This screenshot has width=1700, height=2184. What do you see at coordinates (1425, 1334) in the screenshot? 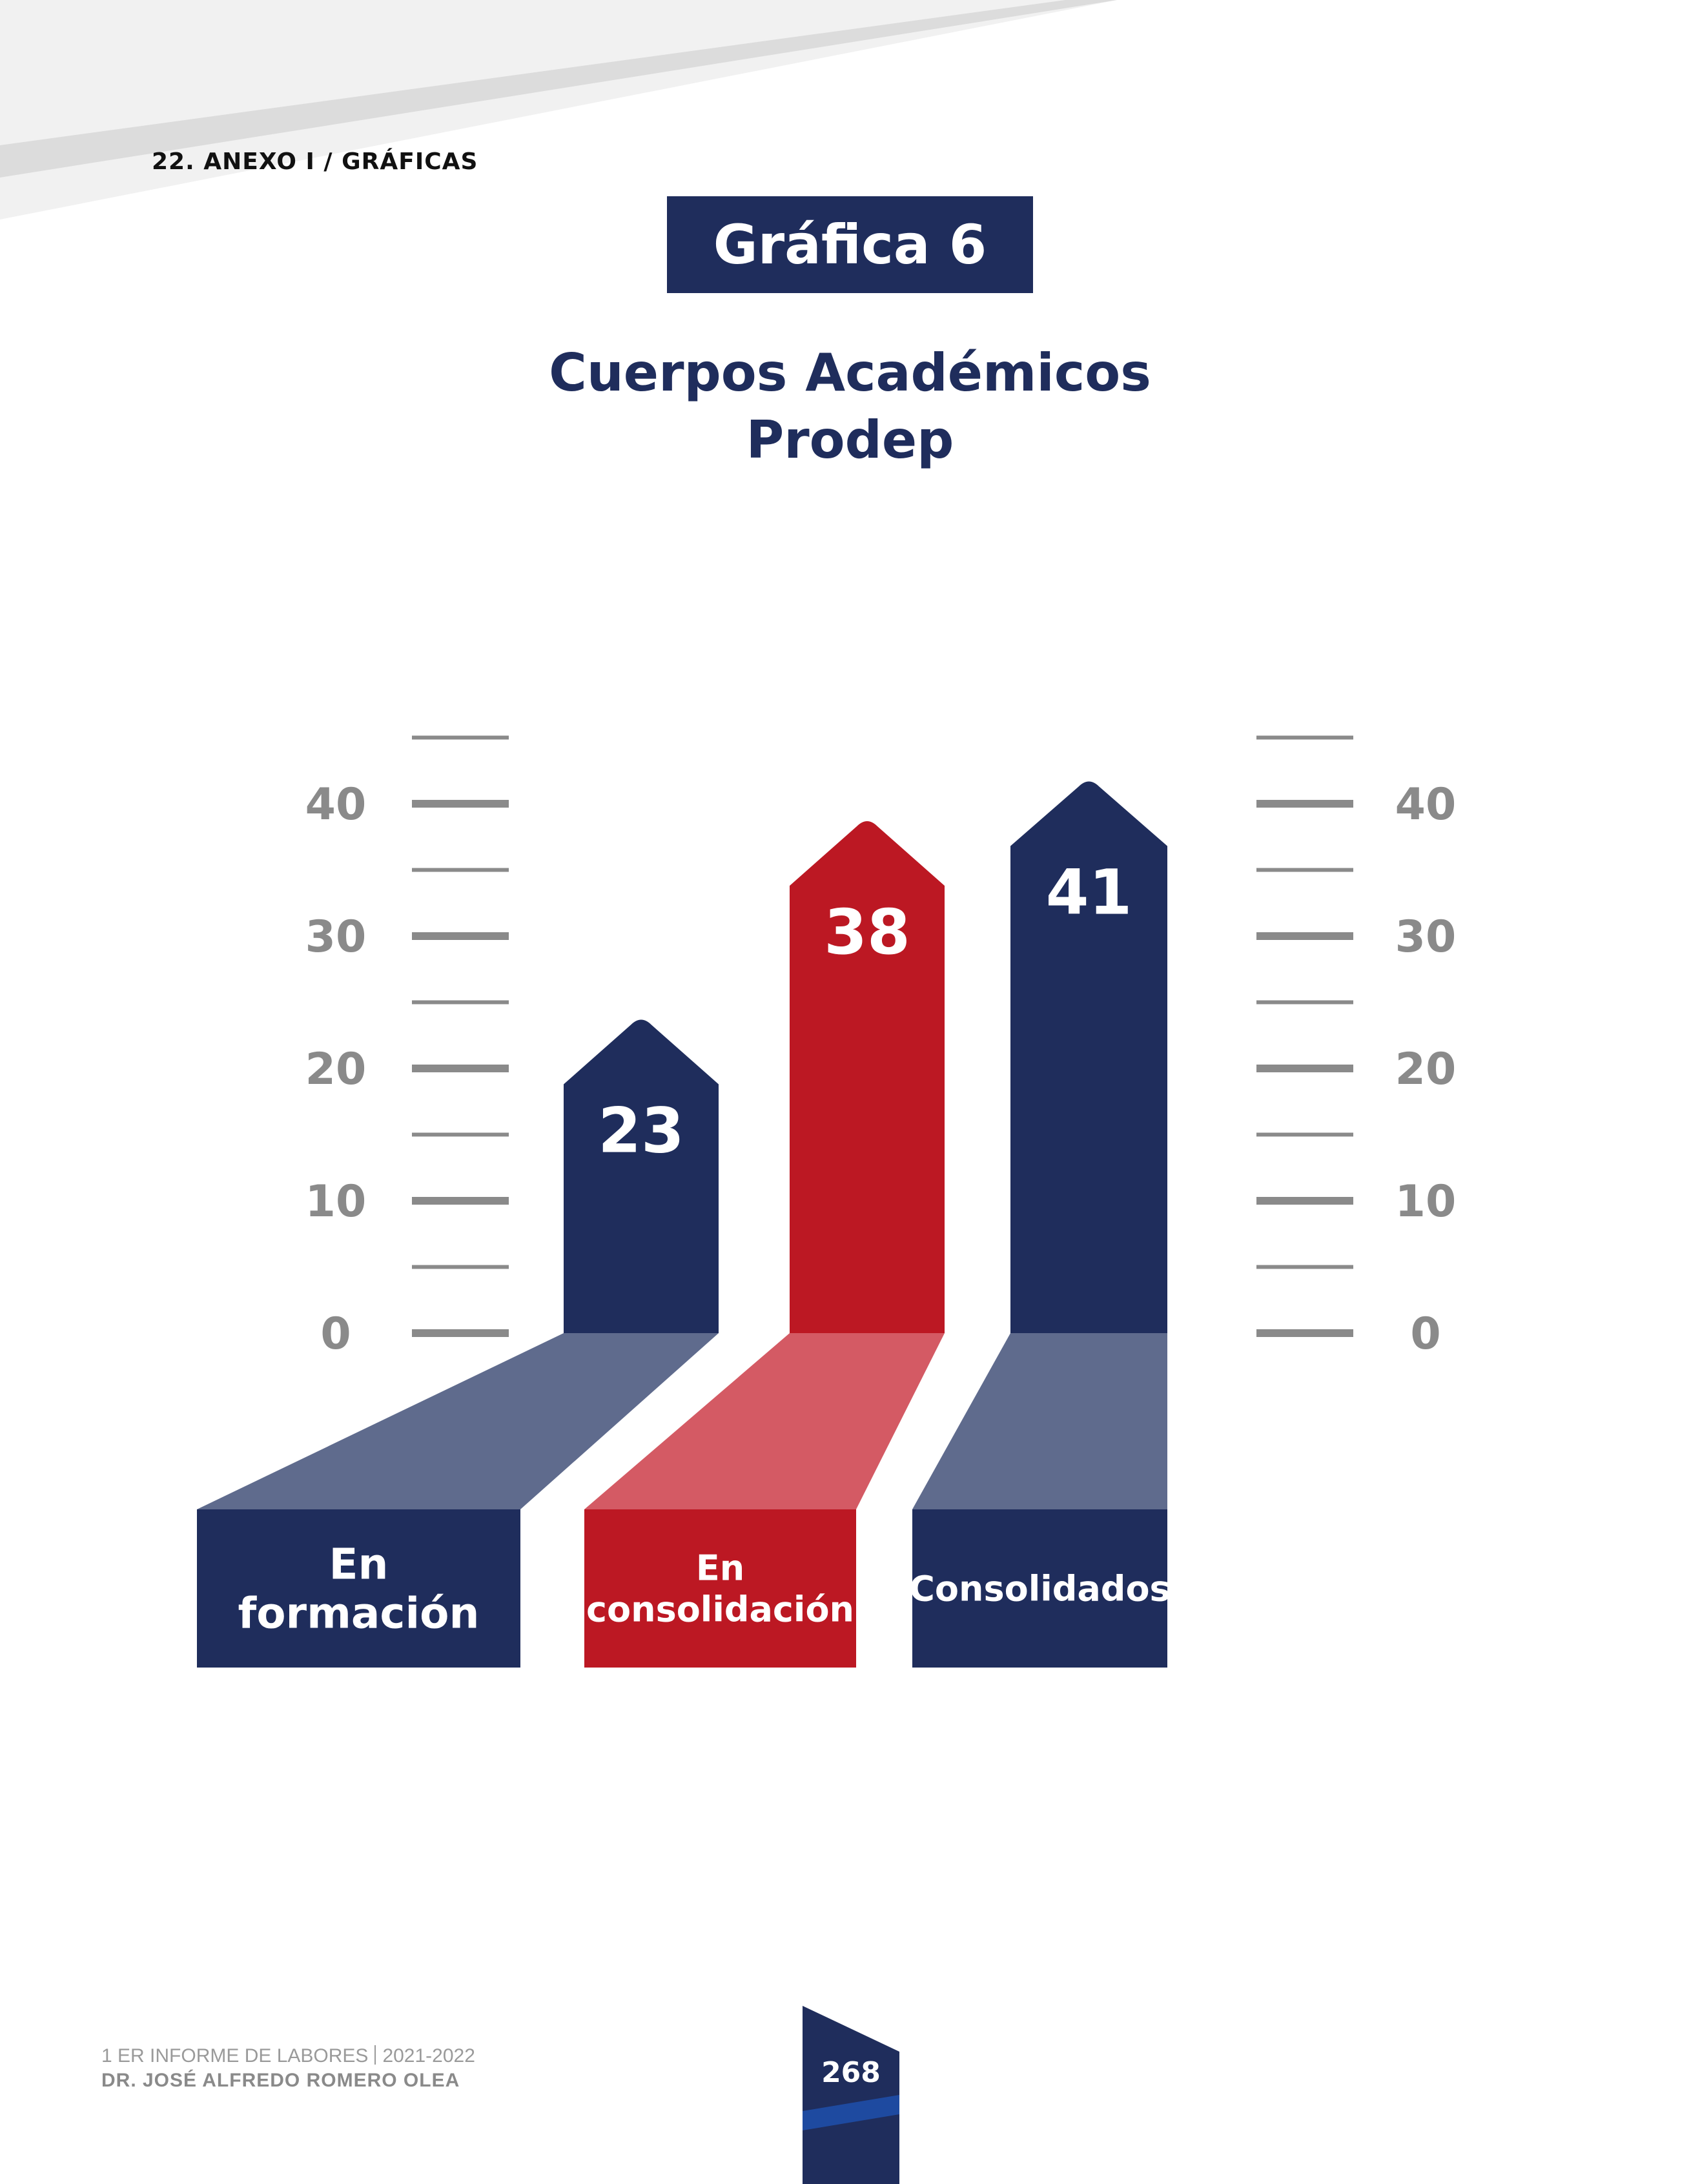
I see `right-axis-tick-label: 0` at bounding box center [1425, 1334].